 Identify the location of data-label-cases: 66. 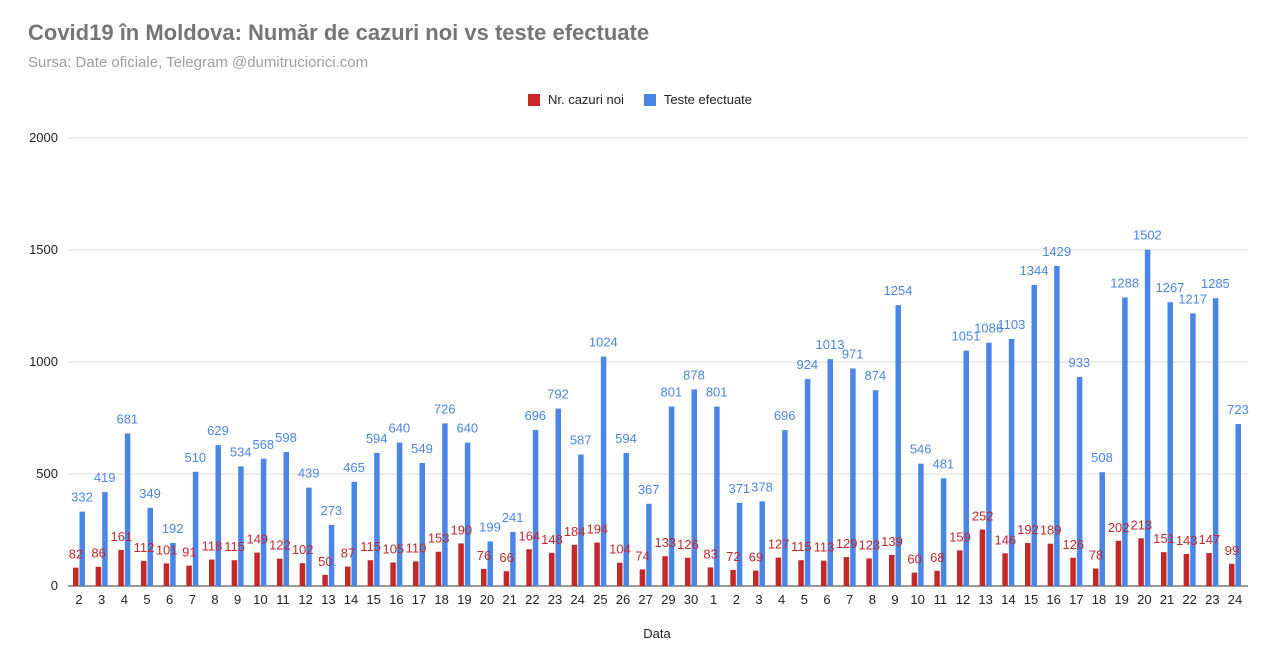
(506, 557).